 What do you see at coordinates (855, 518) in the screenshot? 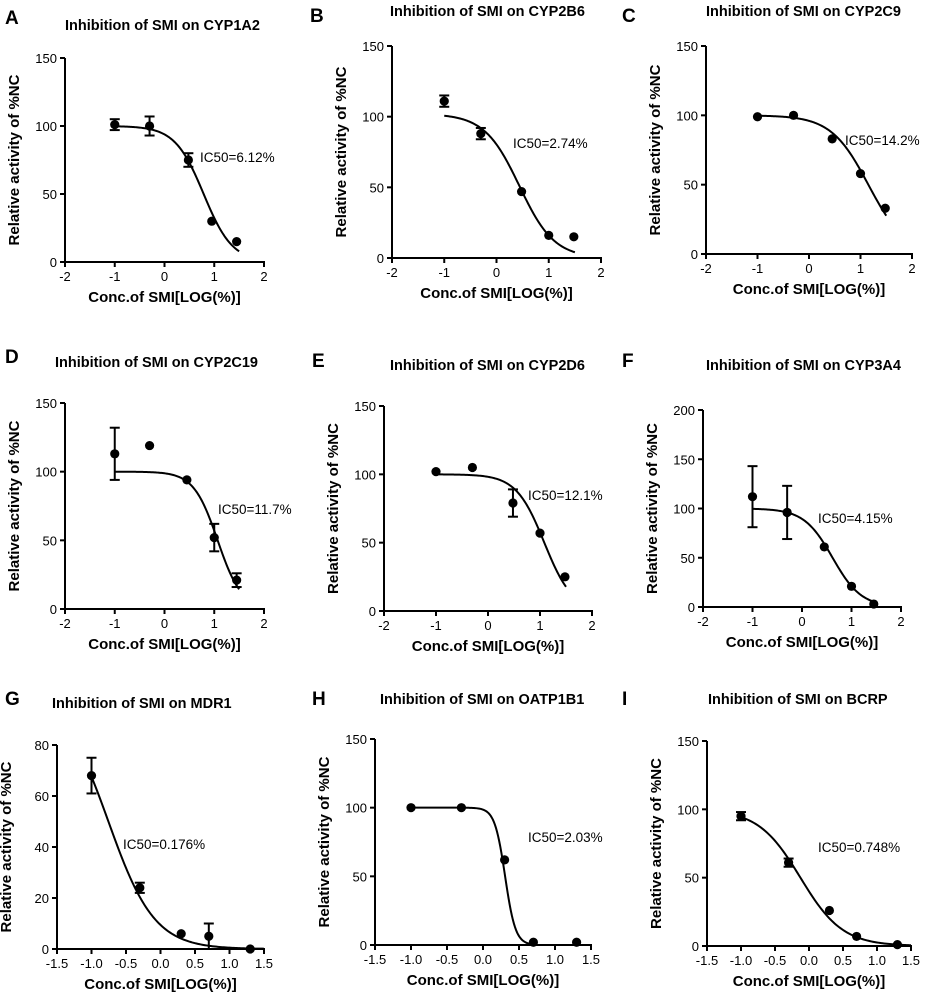
I see `ic50-annotation: IC50=4.15%` at bounding box center [855, 518].